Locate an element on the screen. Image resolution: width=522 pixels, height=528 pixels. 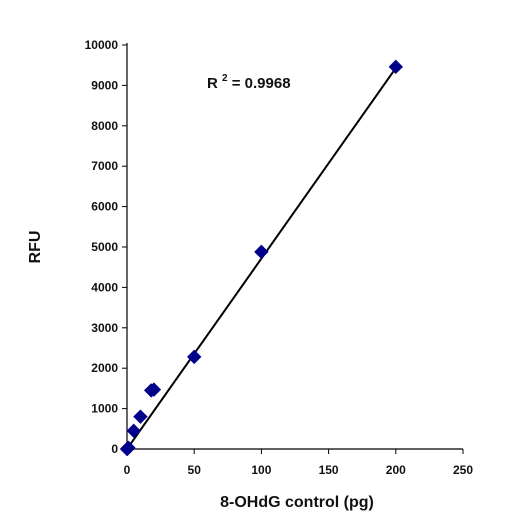
y-tick-label: 0 is located at coordinates (114, 449).